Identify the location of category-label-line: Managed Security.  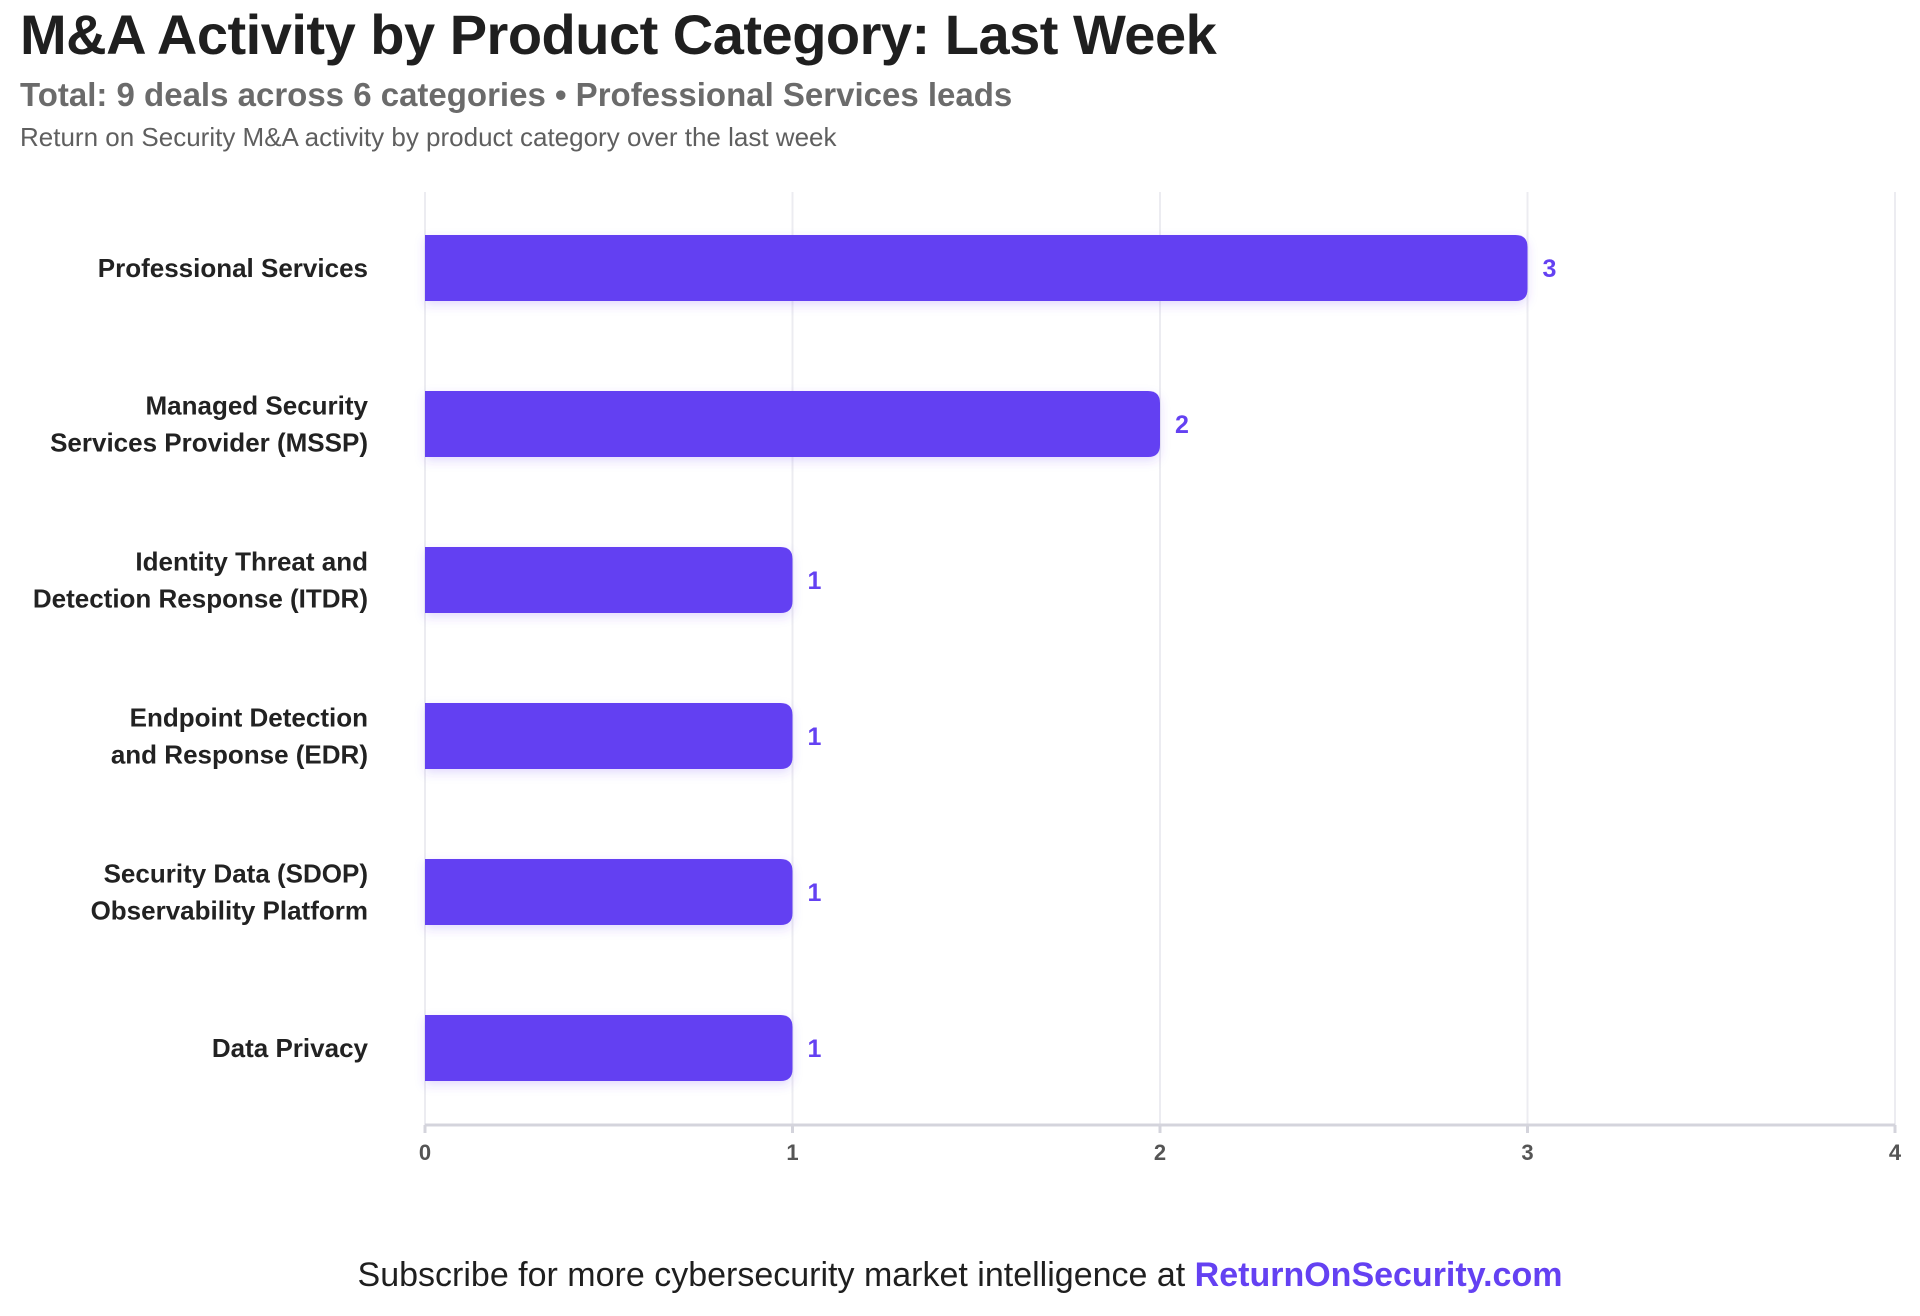
(256, 406).